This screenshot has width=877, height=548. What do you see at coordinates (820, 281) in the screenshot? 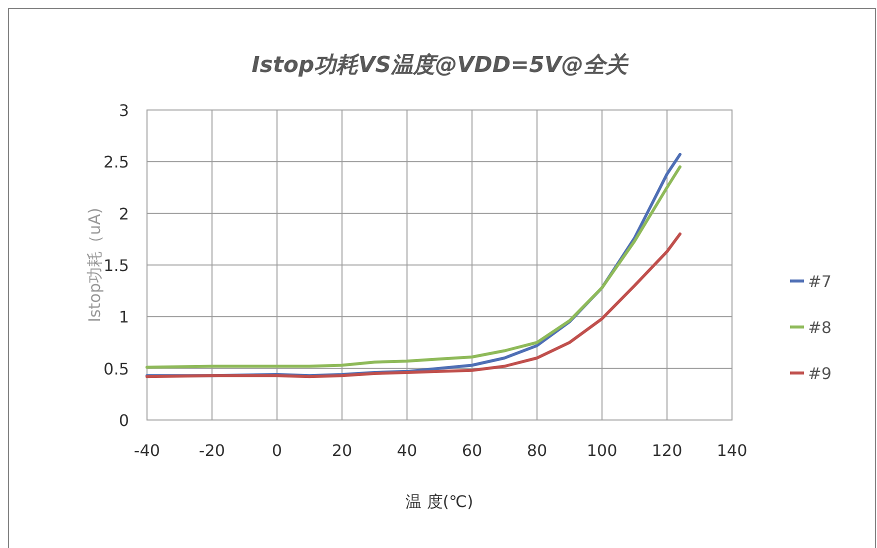
I see `legend-label: #7` at bounding box center [820, 281].